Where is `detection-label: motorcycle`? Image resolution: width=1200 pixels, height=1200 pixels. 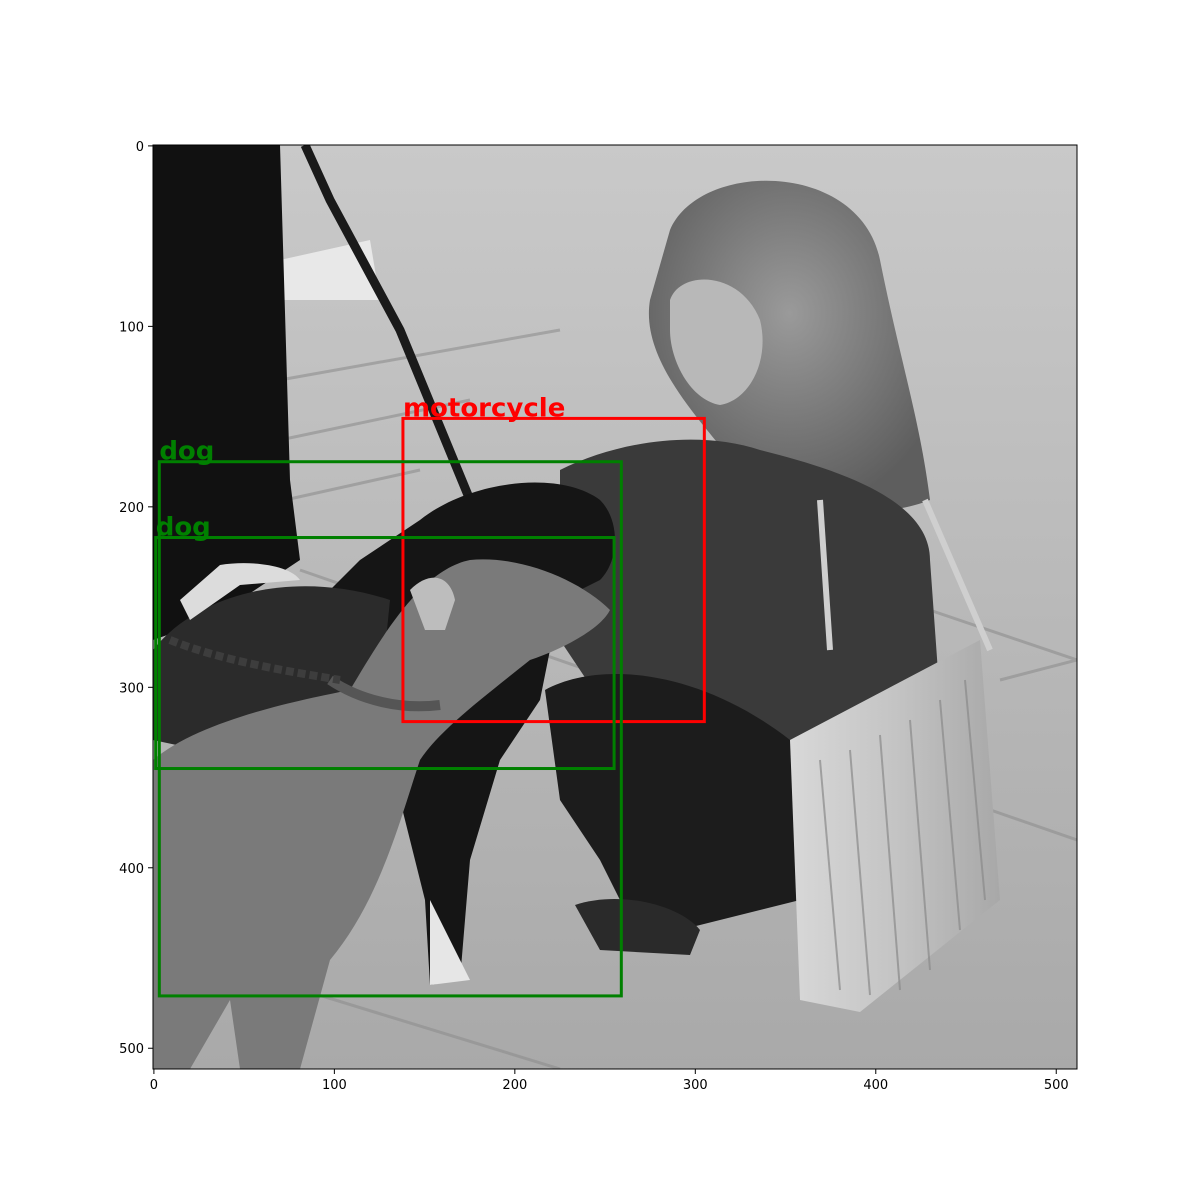
detection-label: motorcycle is located at coordinates (484, 408).